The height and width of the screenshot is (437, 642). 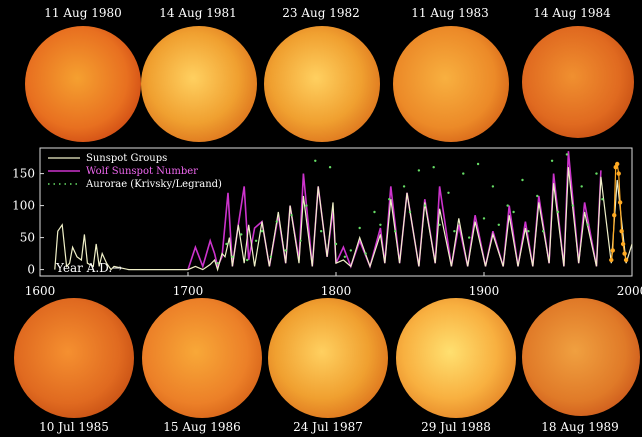 I want to click on legend-label-sunspot-groups: Sunspot Groups, so click(x=126, y=158).